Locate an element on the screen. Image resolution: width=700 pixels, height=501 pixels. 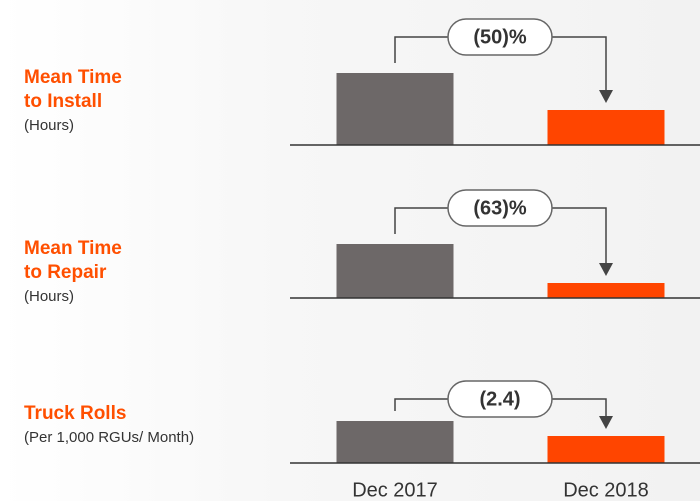
change-label: (63)% is located at coordinates (500, 208).